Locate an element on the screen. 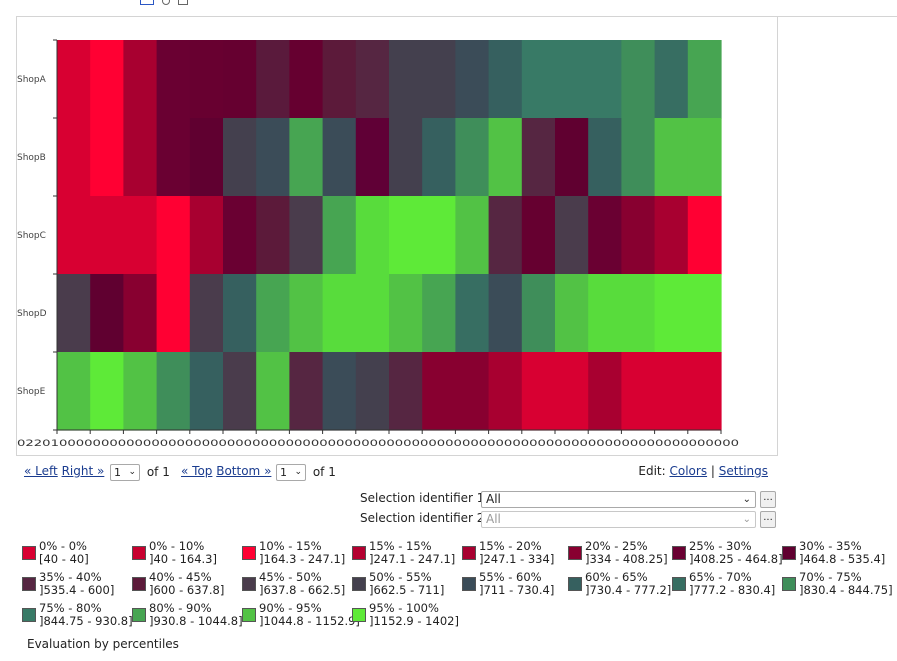  scroll-top-link: « Top is located at coordinates (197, 471).